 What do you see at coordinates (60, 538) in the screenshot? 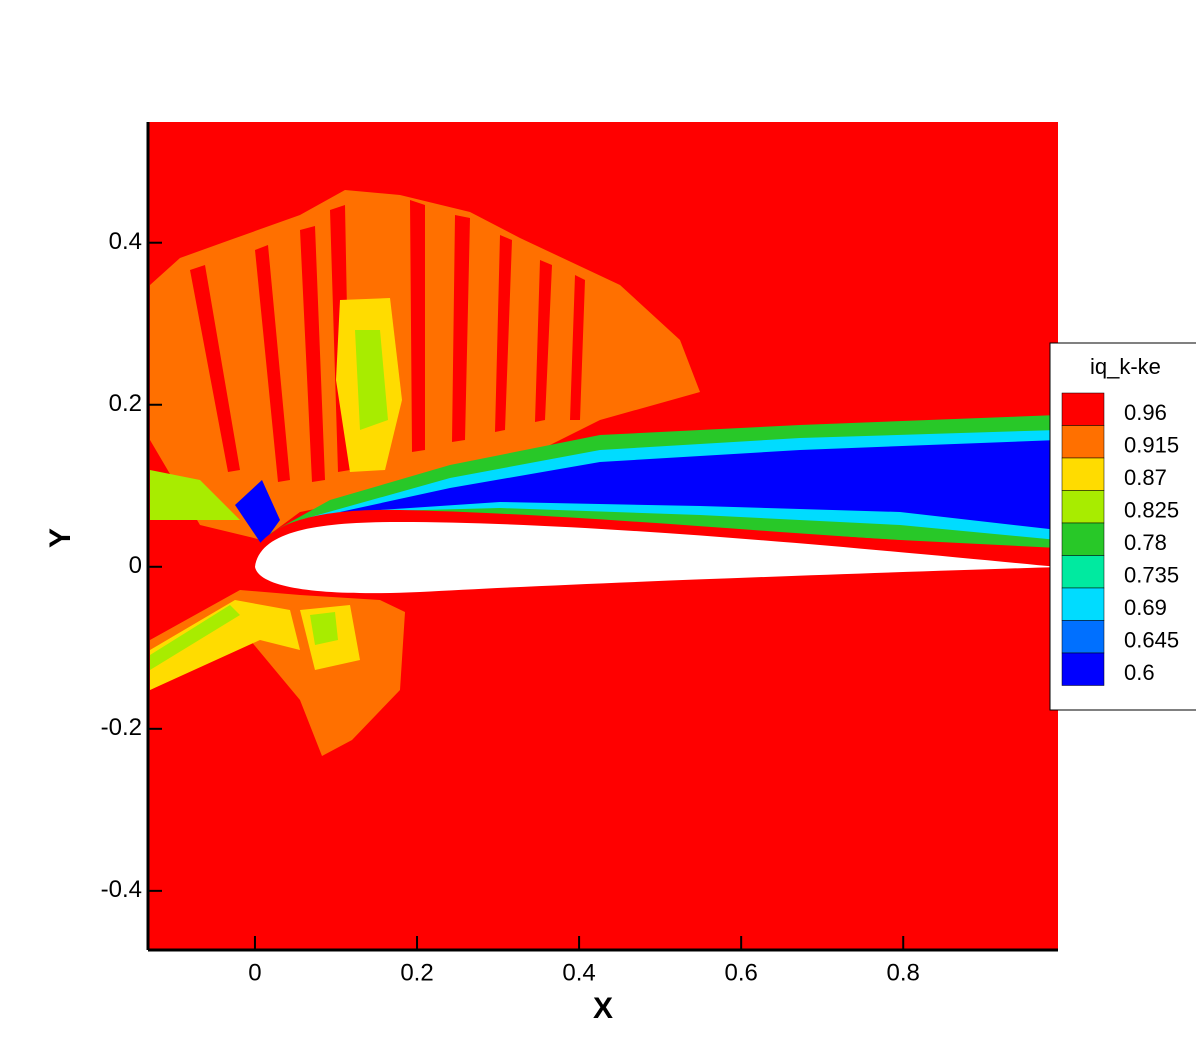
I see `y-axis-title: Y` at bounding box center [60, 538].